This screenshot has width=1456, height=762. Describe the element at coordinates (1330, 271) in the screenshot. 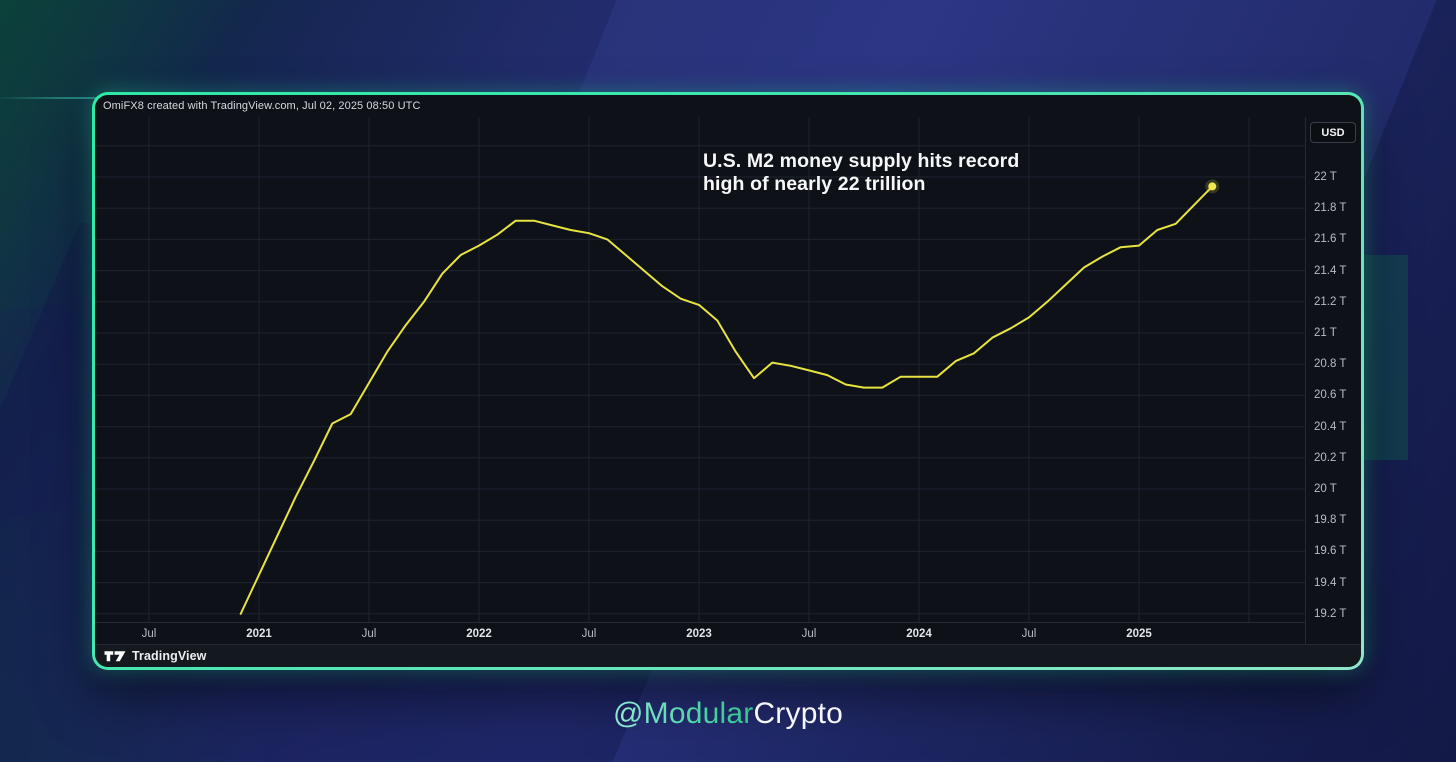

I see `price-tick-label: 21.4 T` at that location.